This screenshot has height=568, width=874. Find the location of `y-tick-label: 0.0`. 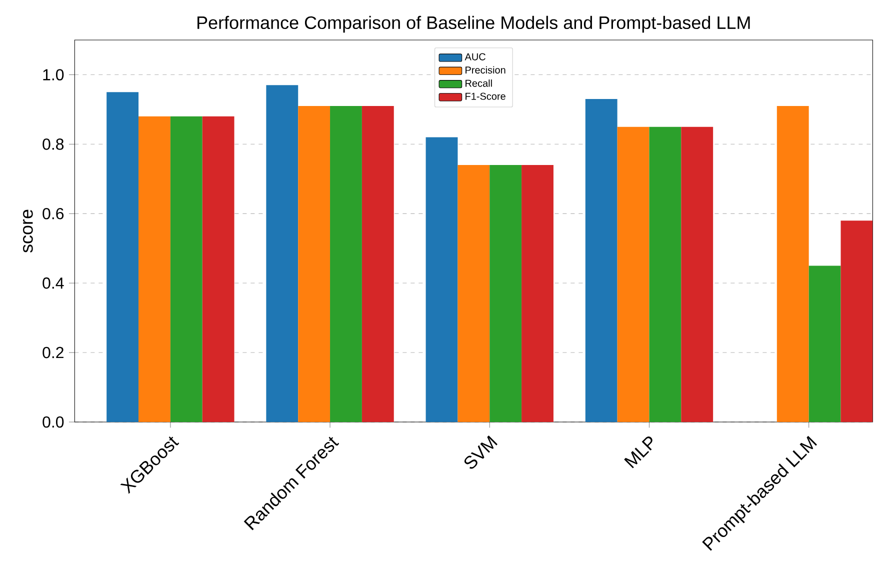

y-tick-label: 0.0 is located at coordinates (53, 422).